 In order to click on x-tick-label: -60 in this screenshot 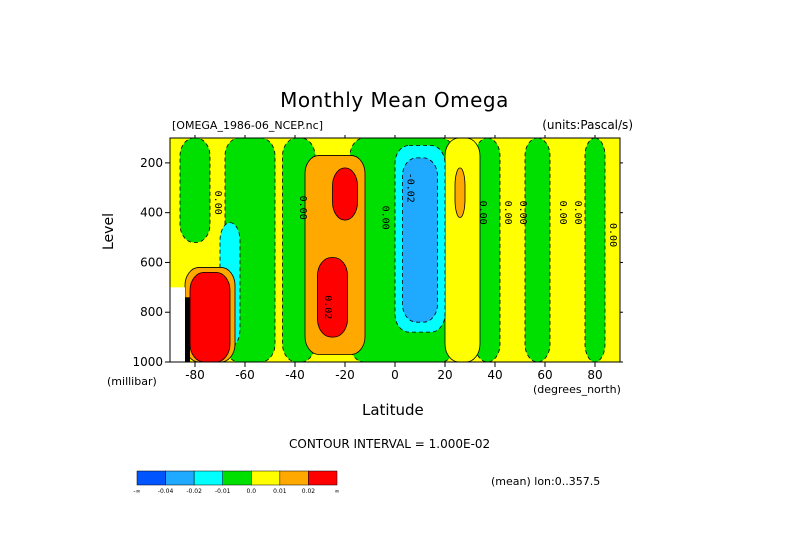, I will do `click(245, 375)`.